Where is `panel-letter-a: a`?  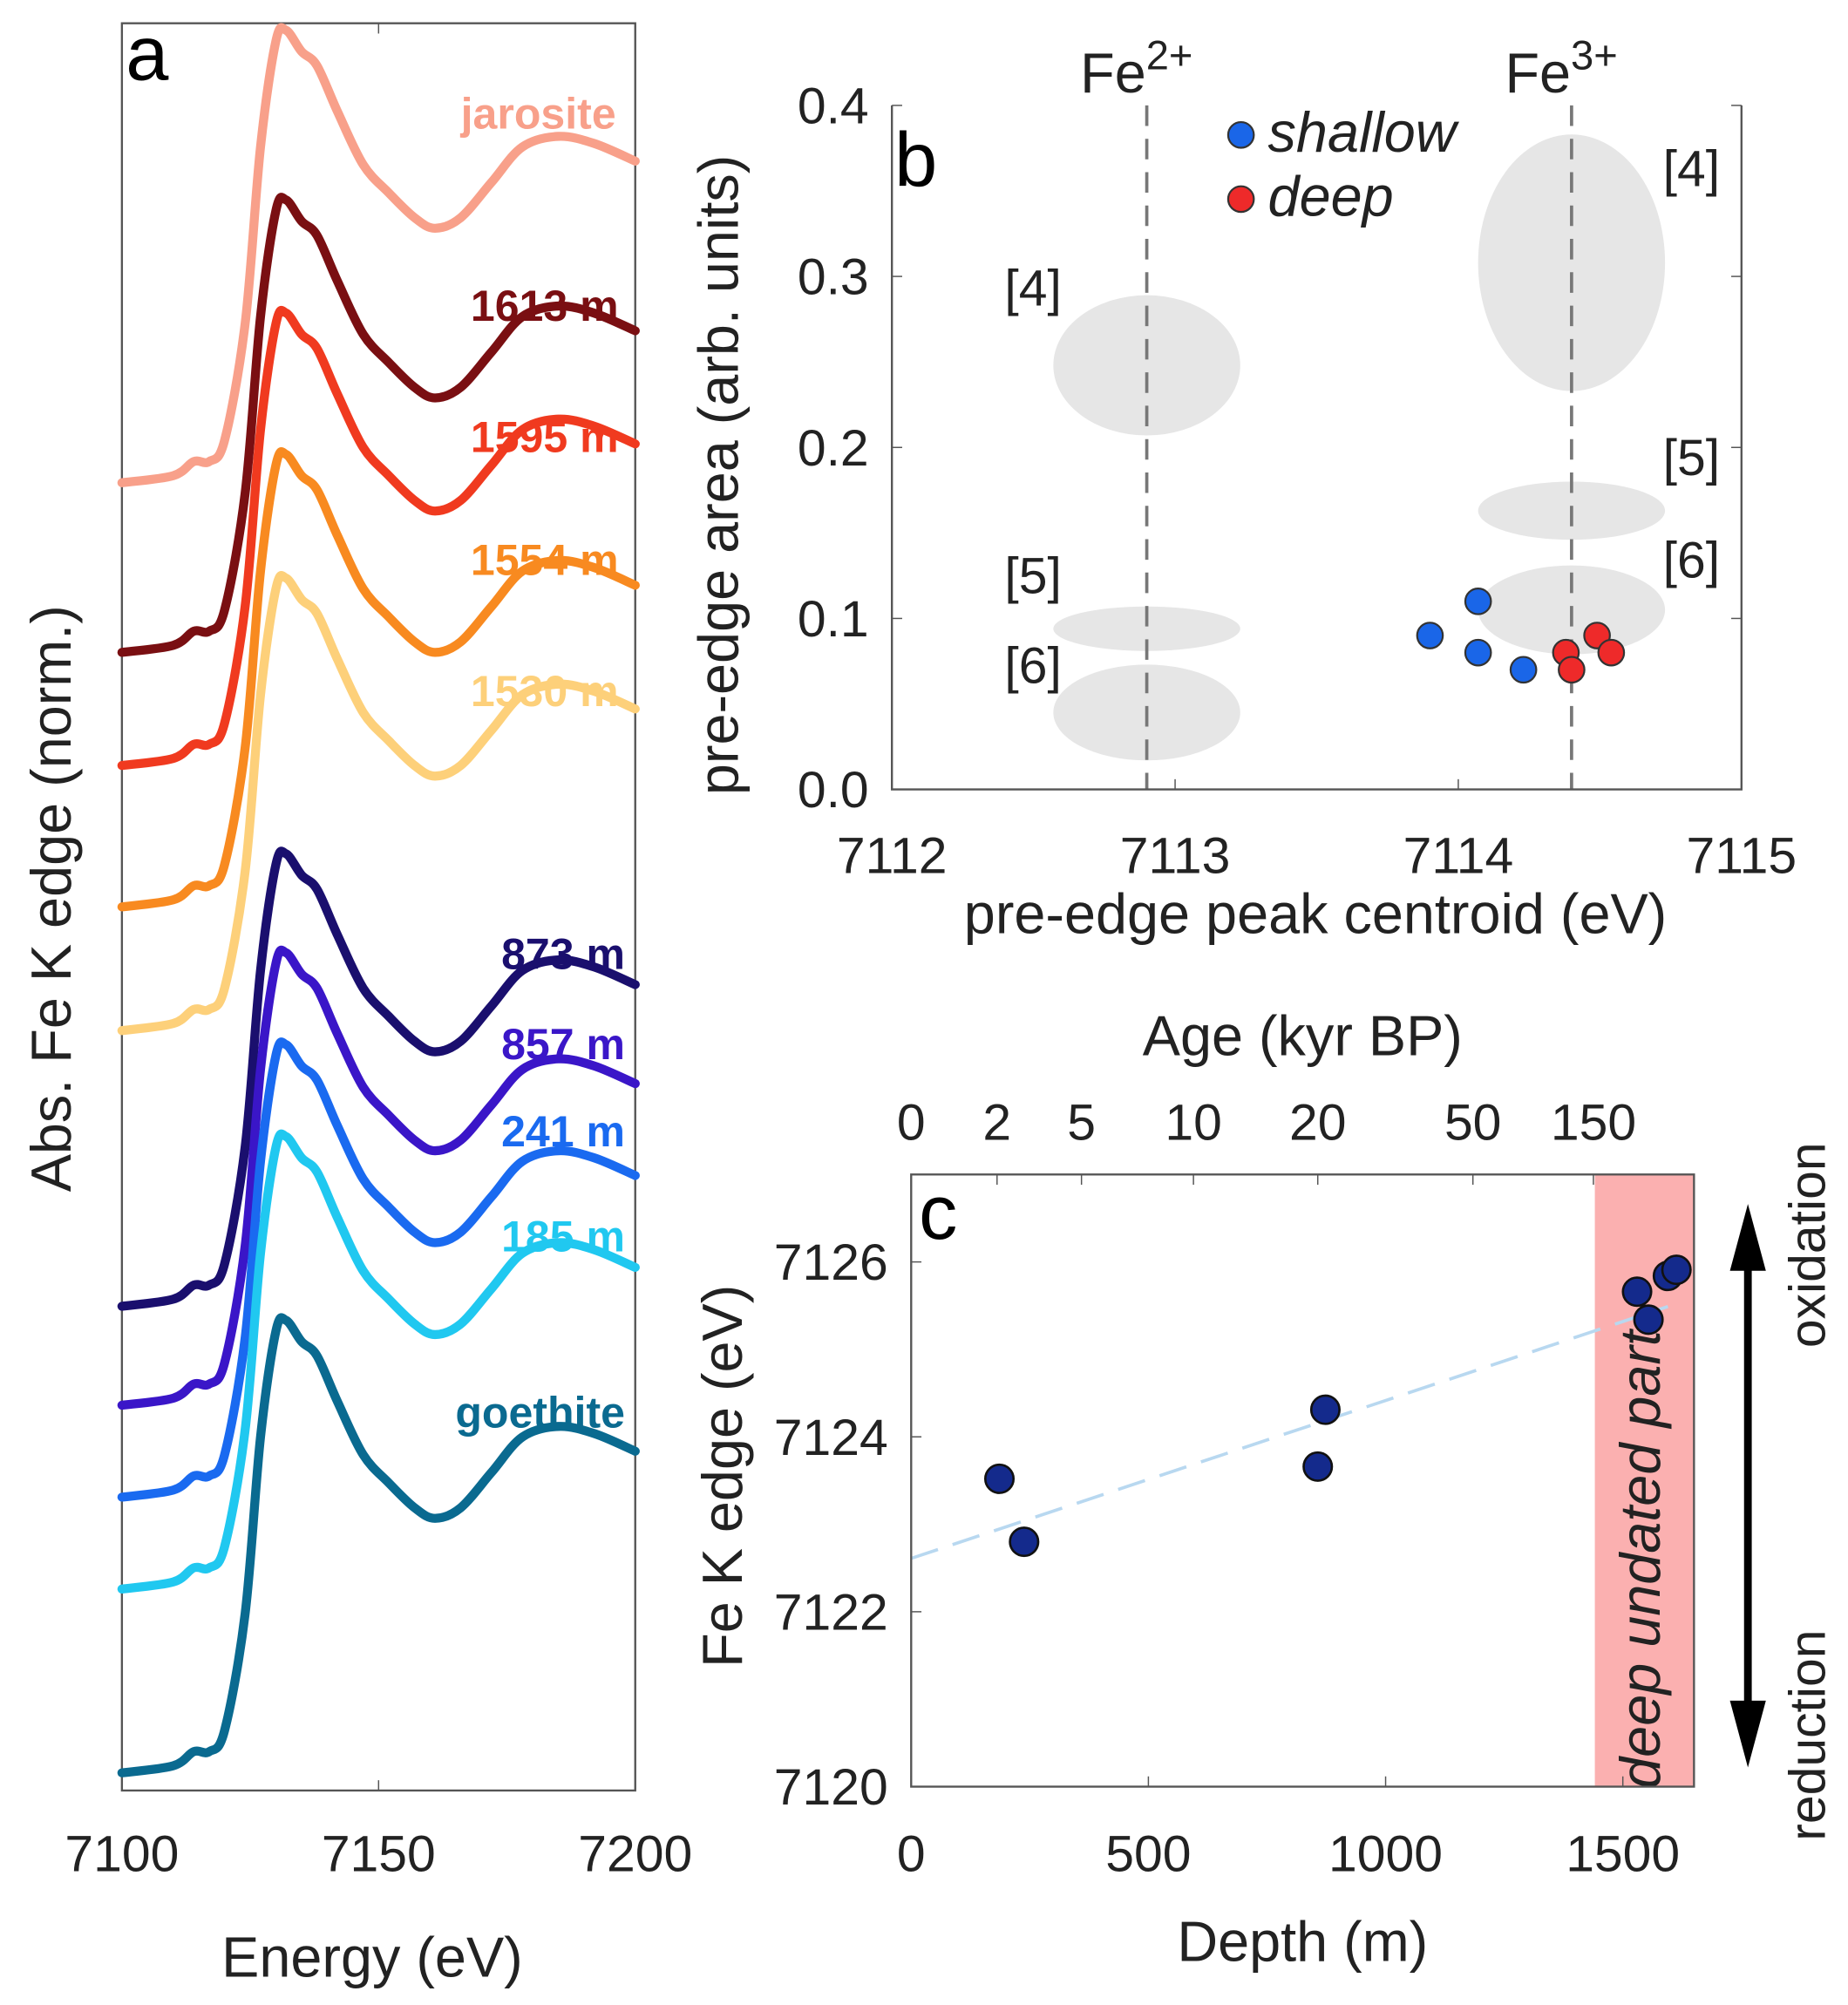
panel-letter-a: a is located at coordinates (147, 53).